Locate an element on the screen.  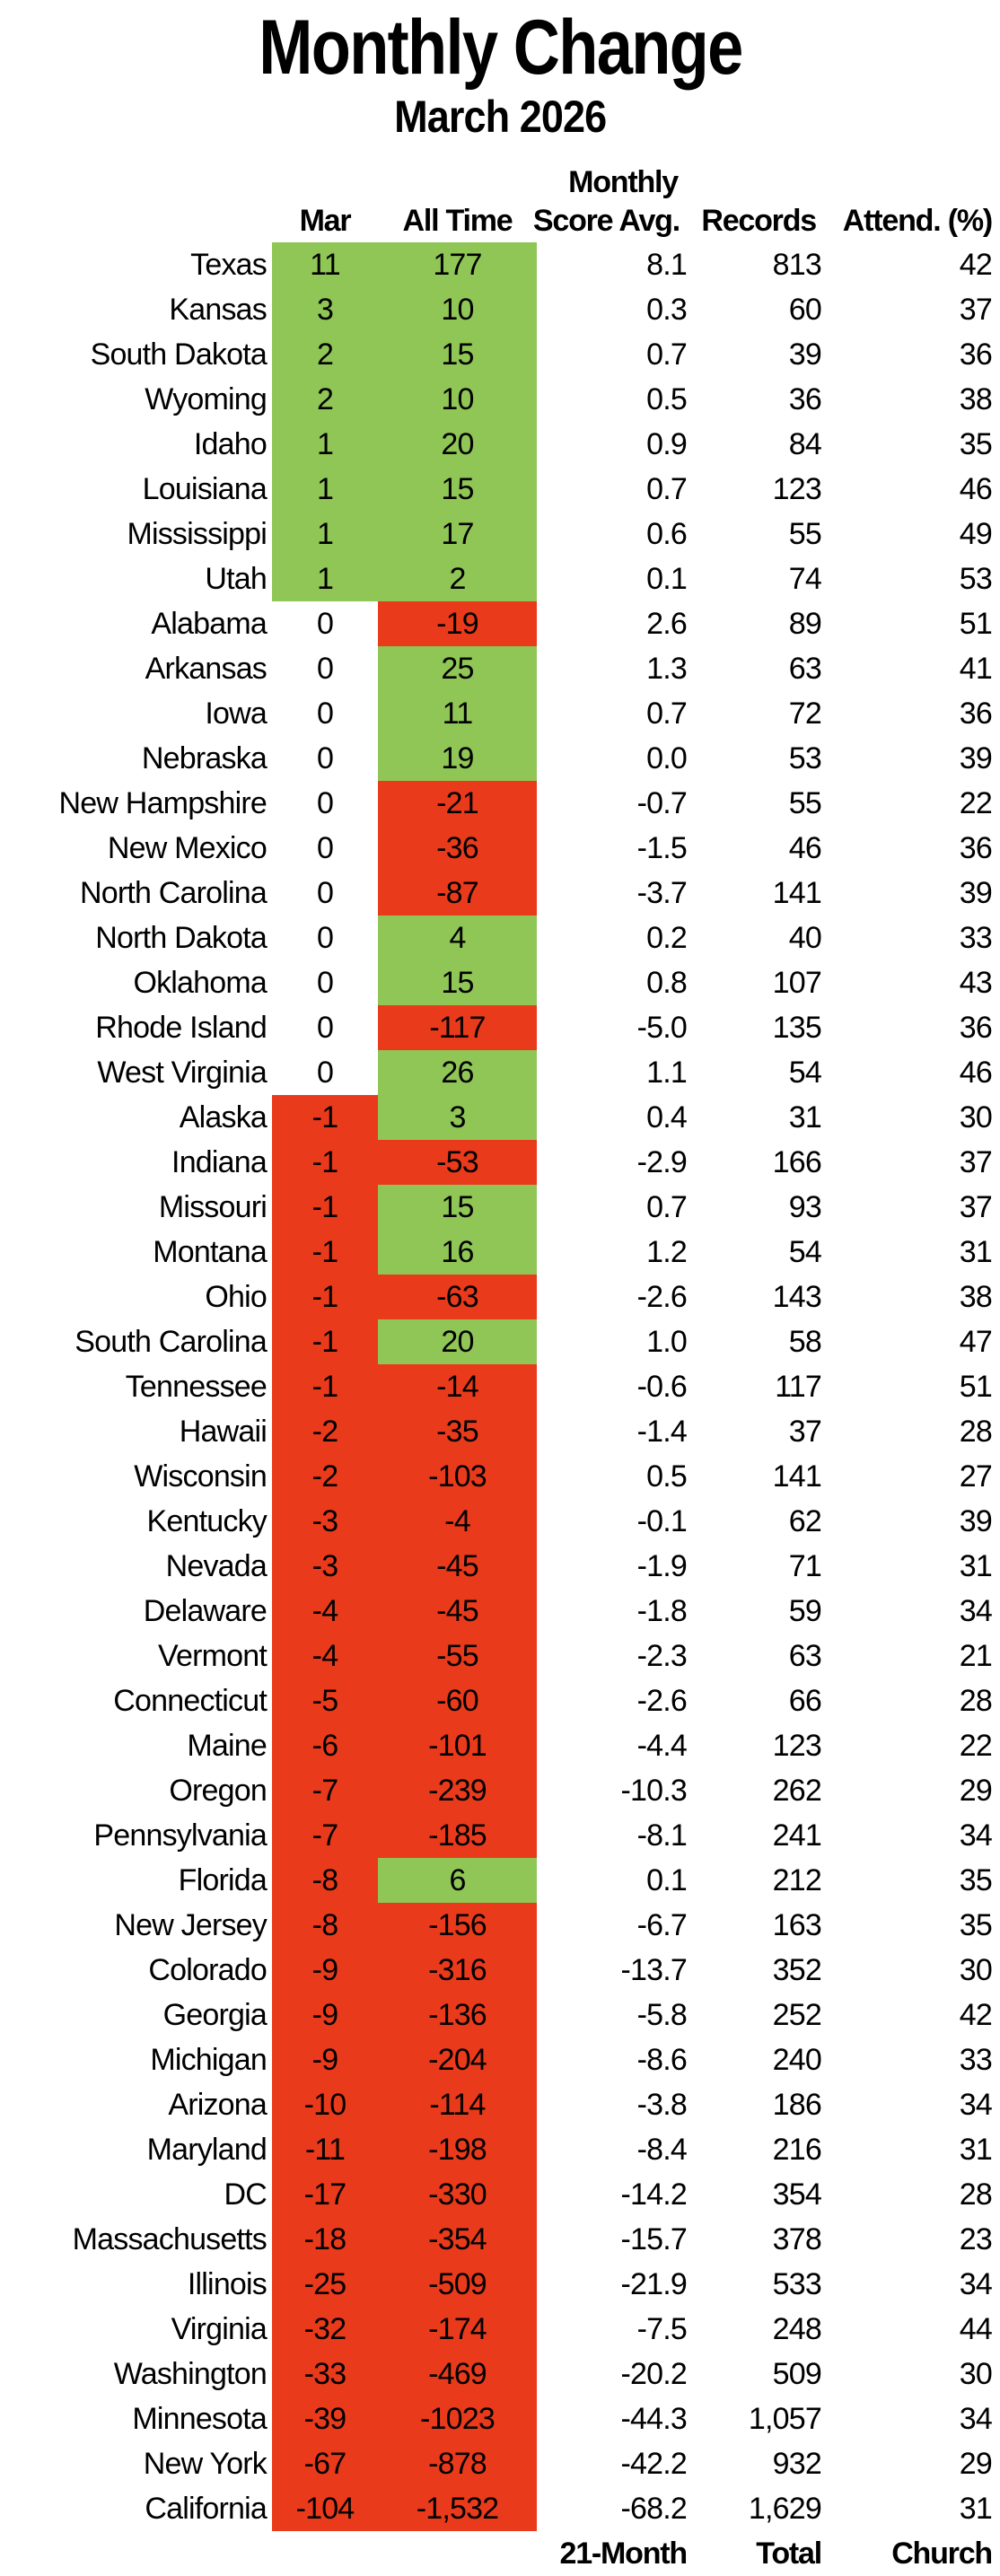
all-time-change-cell: 19 is located at coordinates (457, 758).